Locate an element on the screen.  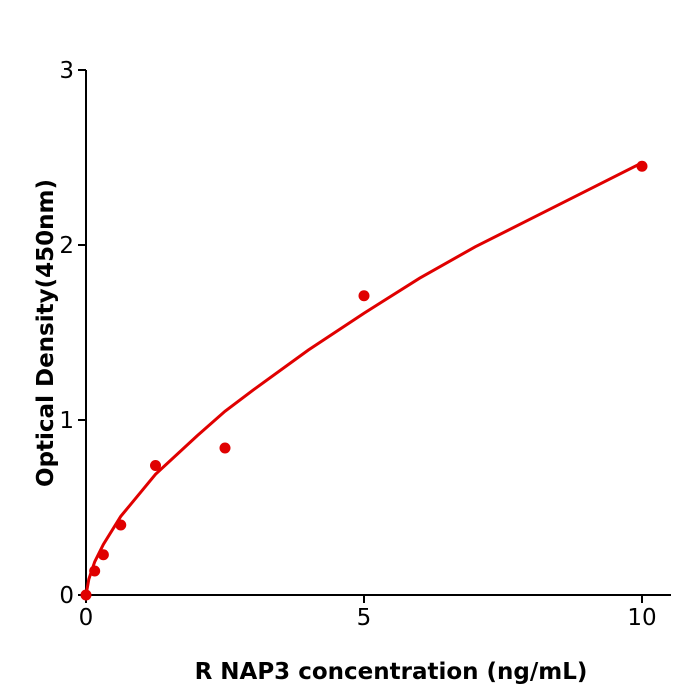
y-tick-label: 0 is located at coordinates (66, 596).